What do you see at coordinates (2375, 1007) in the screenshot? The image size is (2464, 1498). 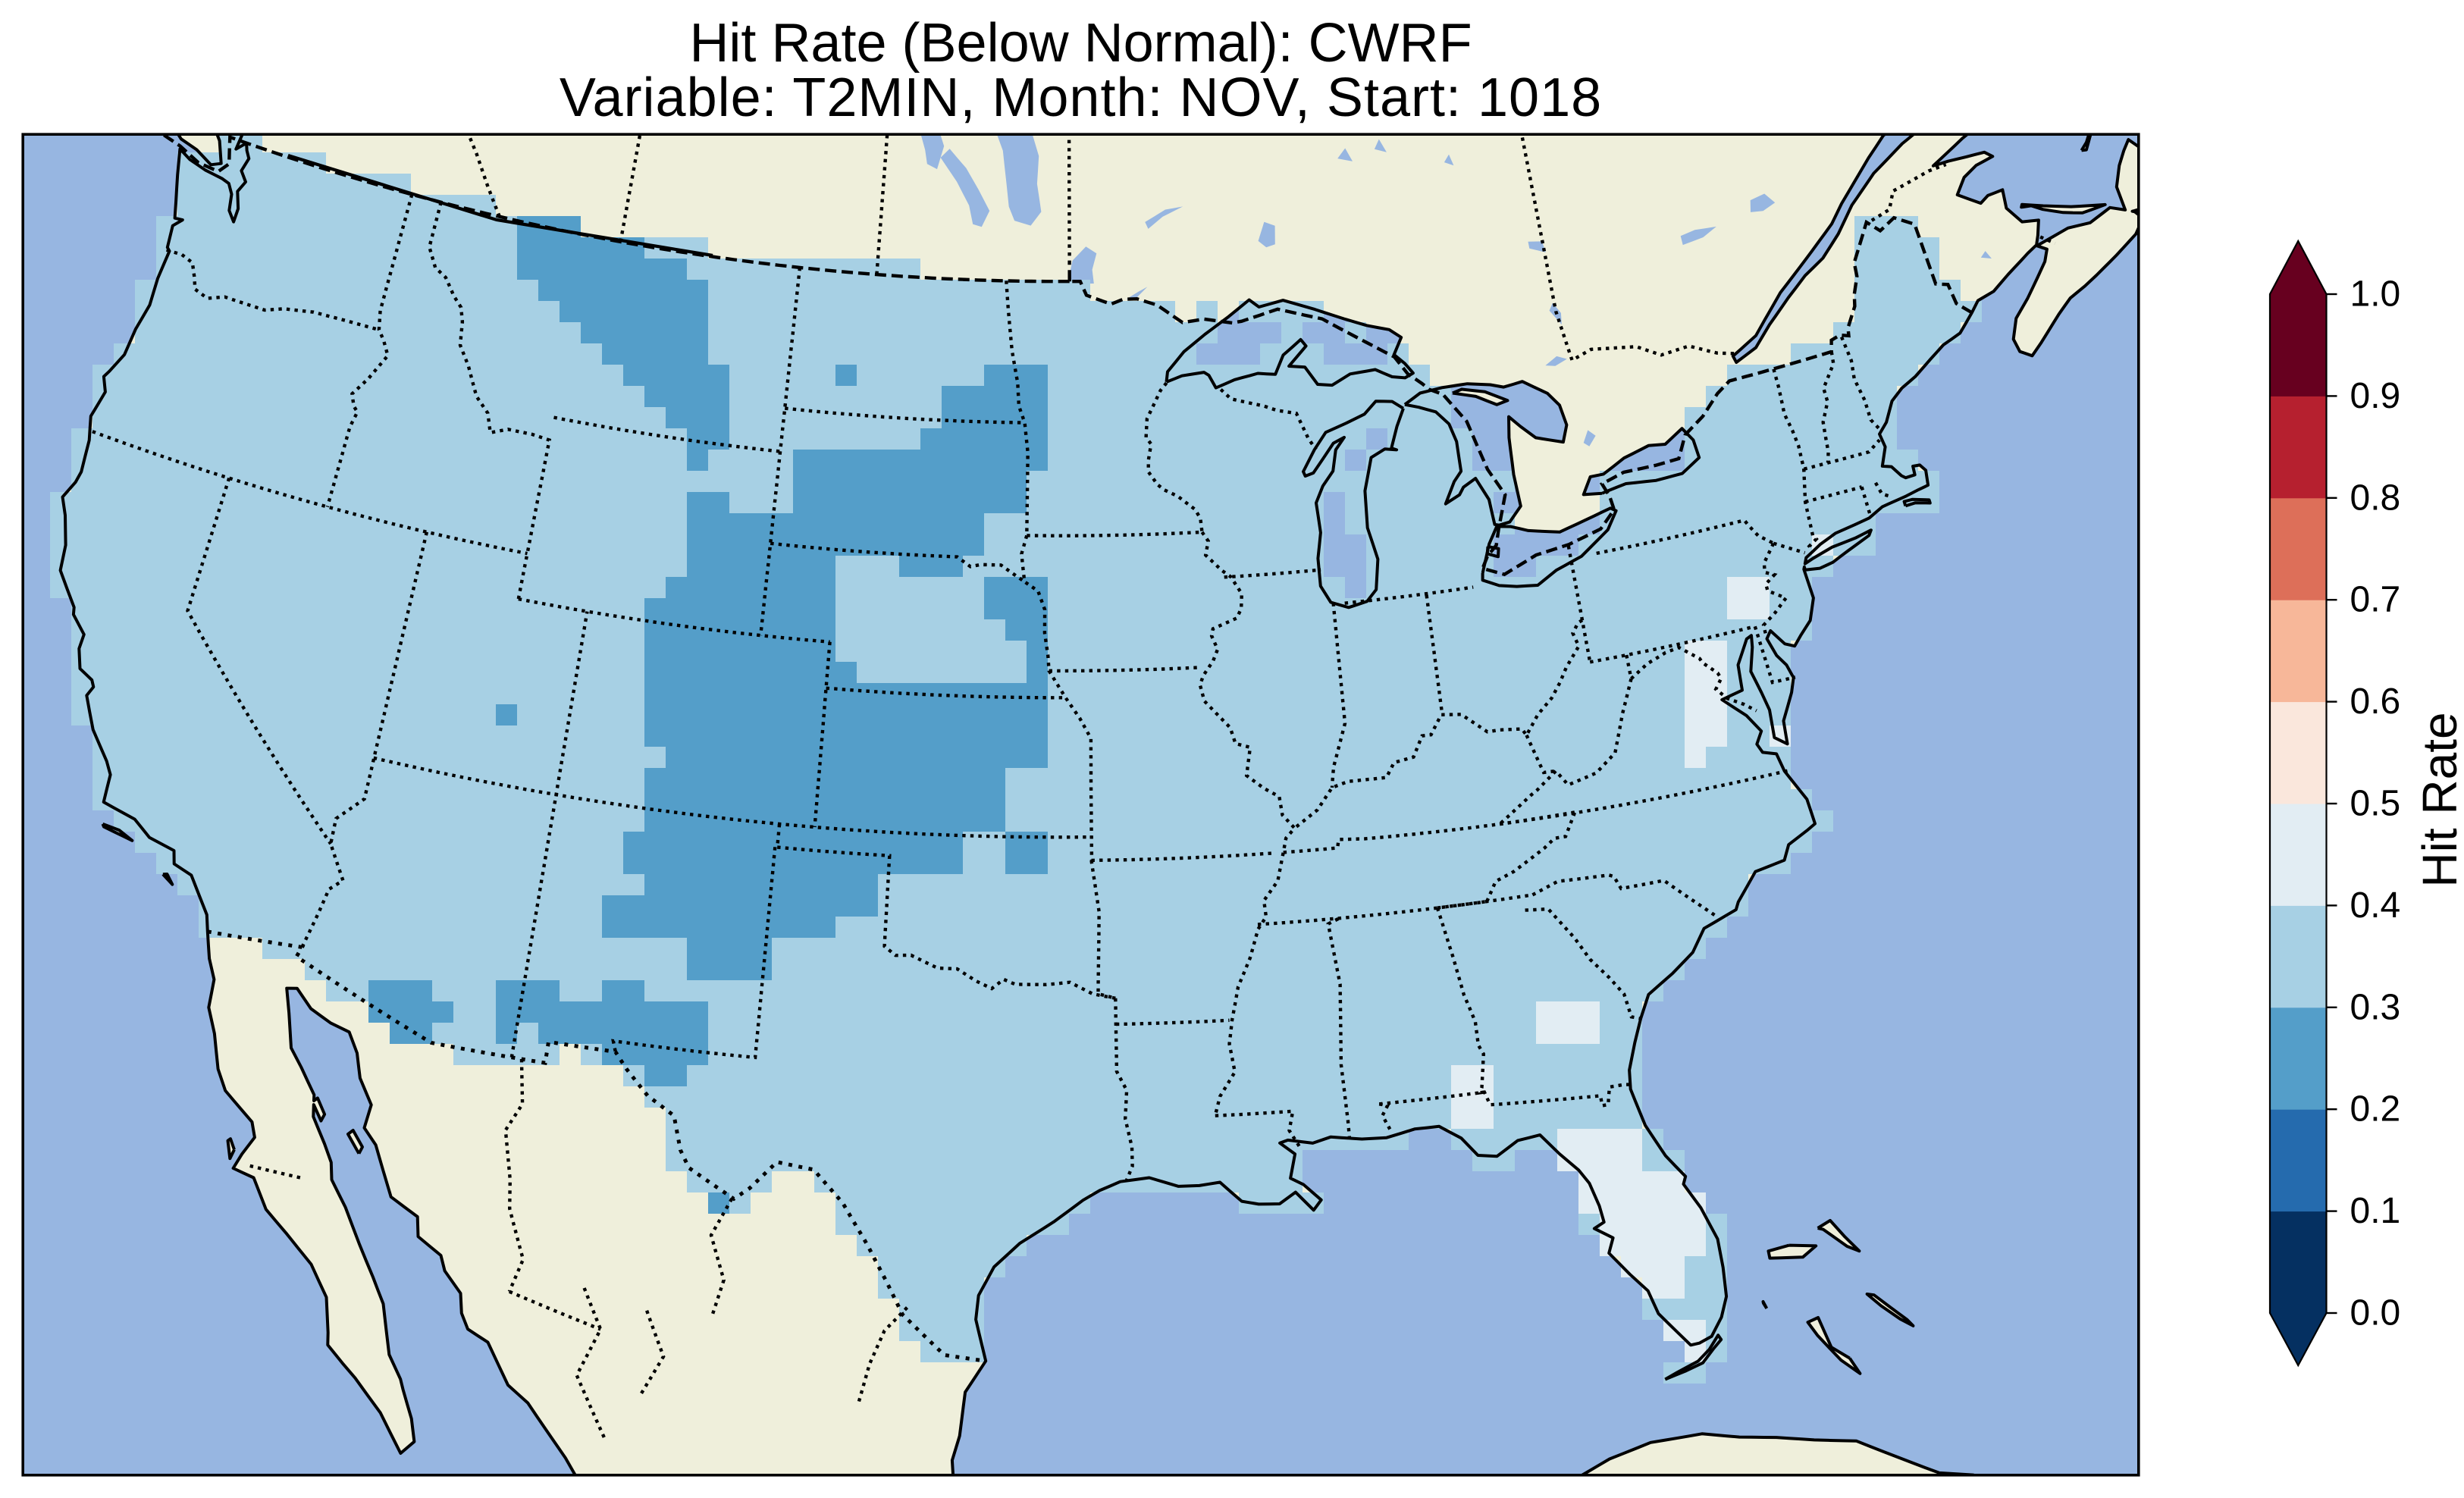 I see `svg-text: 0.3` at bounding box center [2375, 1007].